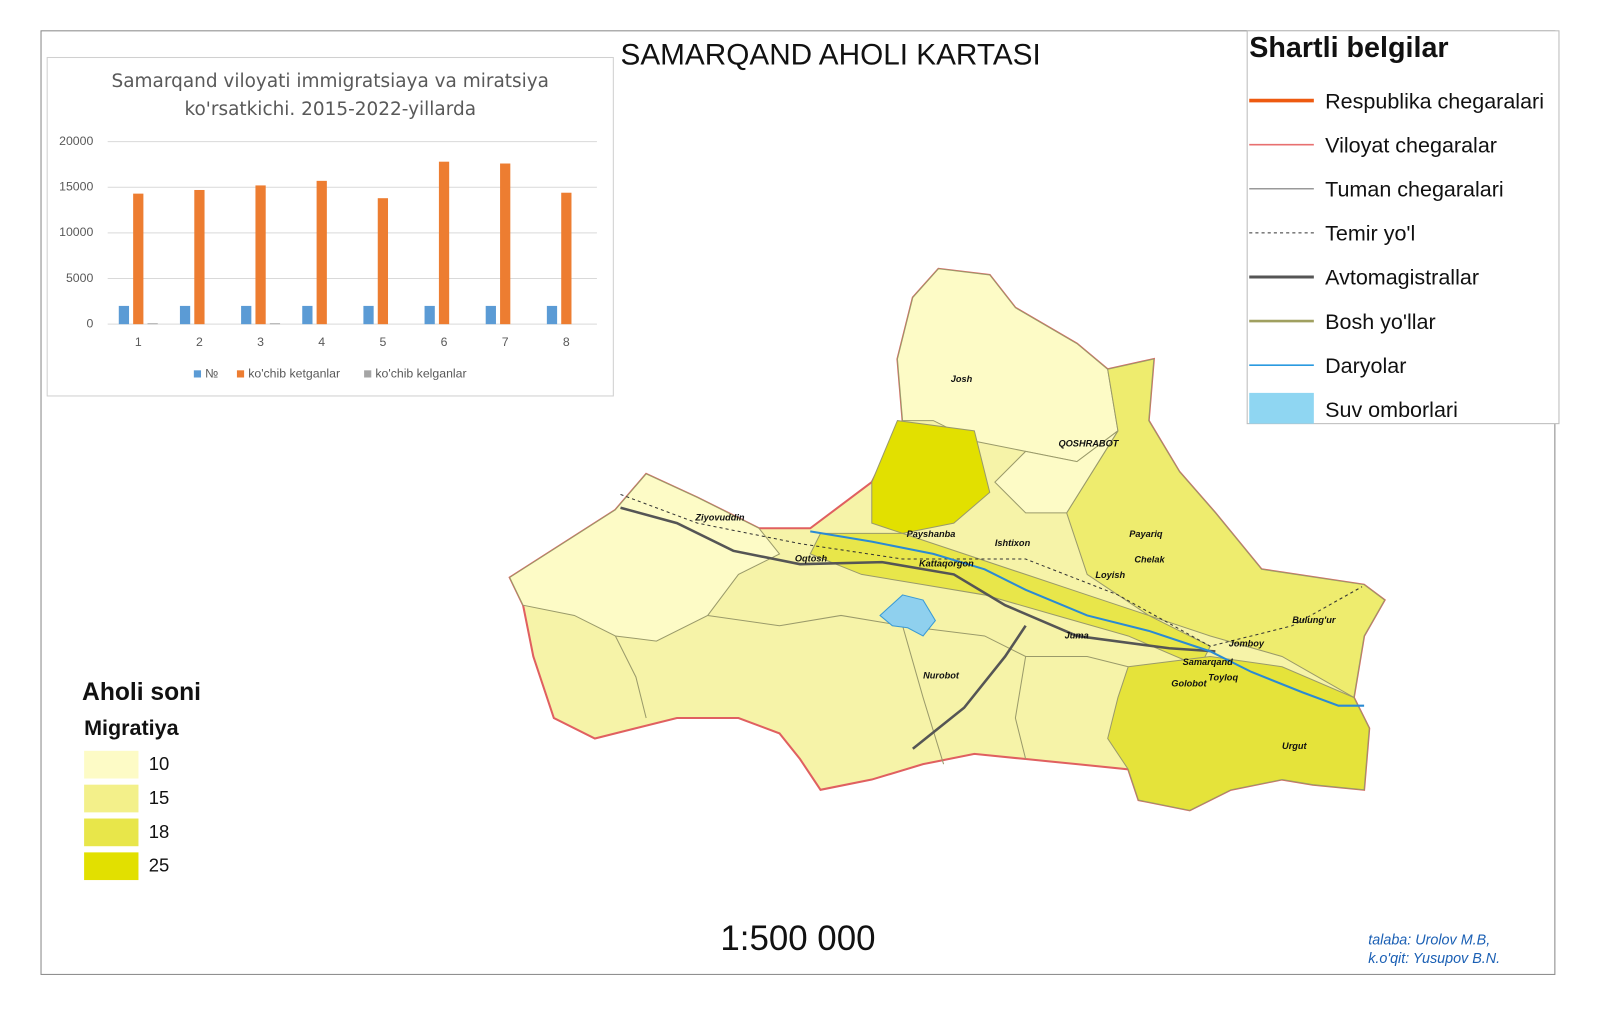  Describe the element at coordinates (321, 342) in the screenshot. I see `x-tick-label: 4` at that location.